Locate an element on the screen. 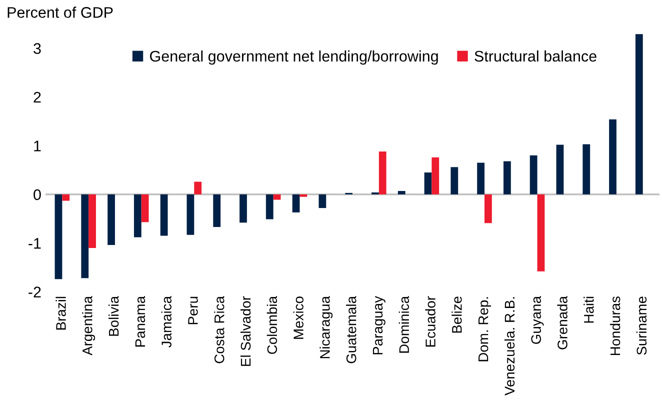 The width and height of the screenshot is (662, 411). legend-label: Structural balance is located at coordinates (535, 56).